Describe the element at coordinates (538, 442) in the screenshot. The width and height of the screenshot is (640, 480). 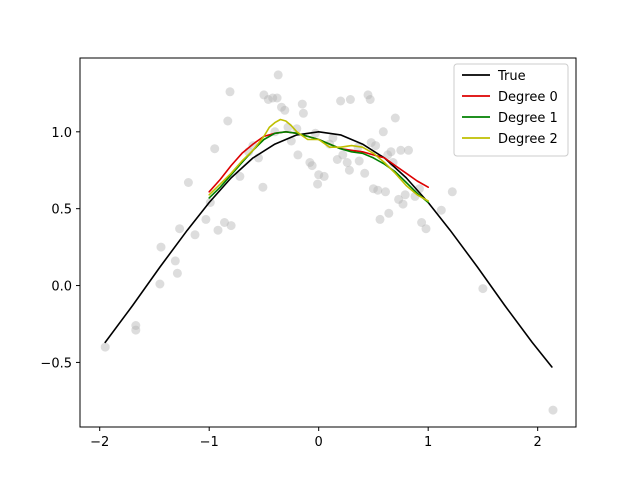
I see `x-tick-label: 2` at that location.